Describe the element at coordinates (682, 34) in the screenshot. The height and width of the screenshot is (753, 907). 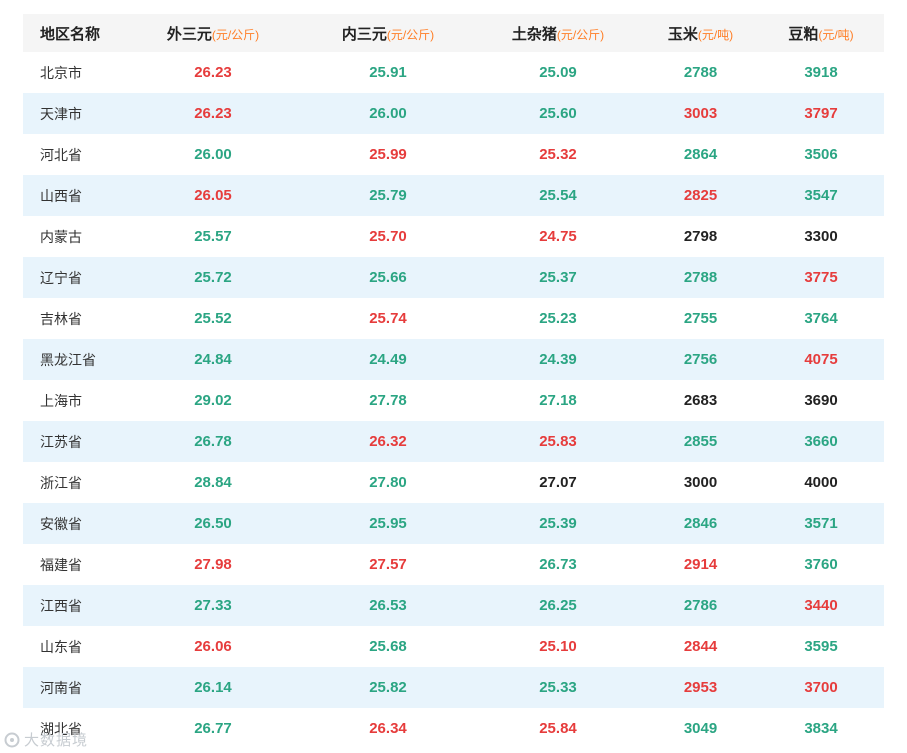
I see `header-corn-label: 玉米` at that location.